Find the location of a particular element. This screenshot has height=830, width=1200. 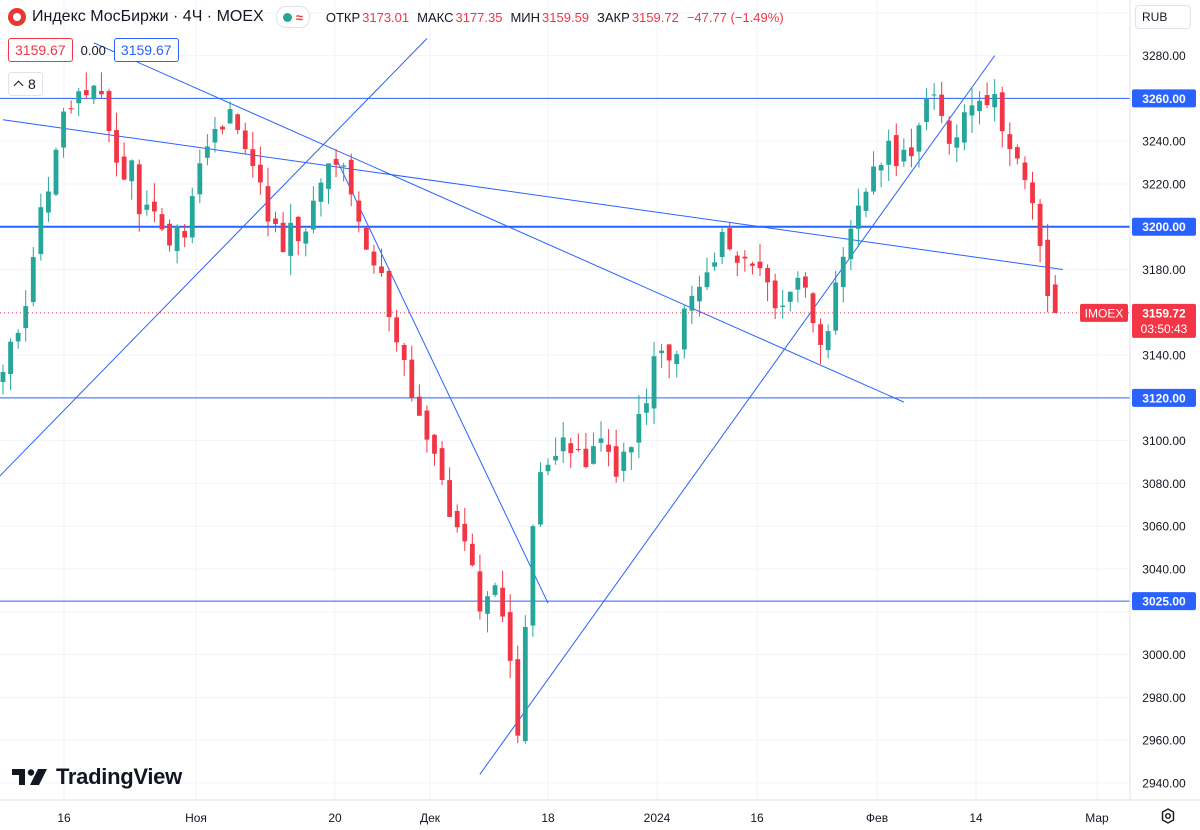

indicators-count: 8 is located at coordinates (32, 84).